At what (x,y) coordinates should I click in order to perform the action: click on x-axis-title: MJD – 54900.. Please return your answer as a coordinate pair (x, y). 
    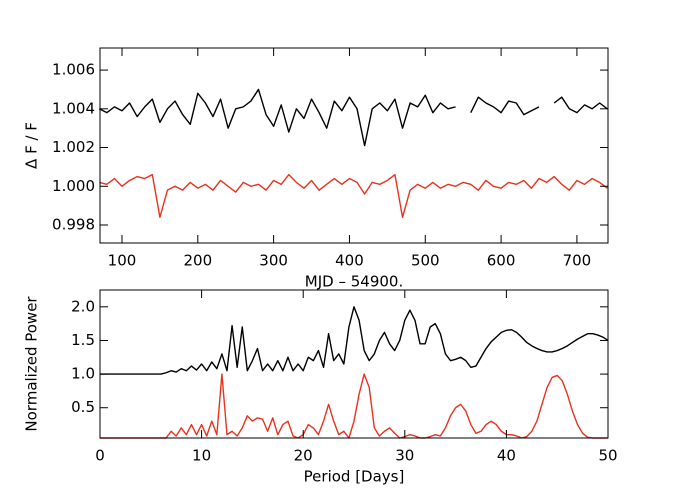
    Looking at the image, I should click on (354, 282).